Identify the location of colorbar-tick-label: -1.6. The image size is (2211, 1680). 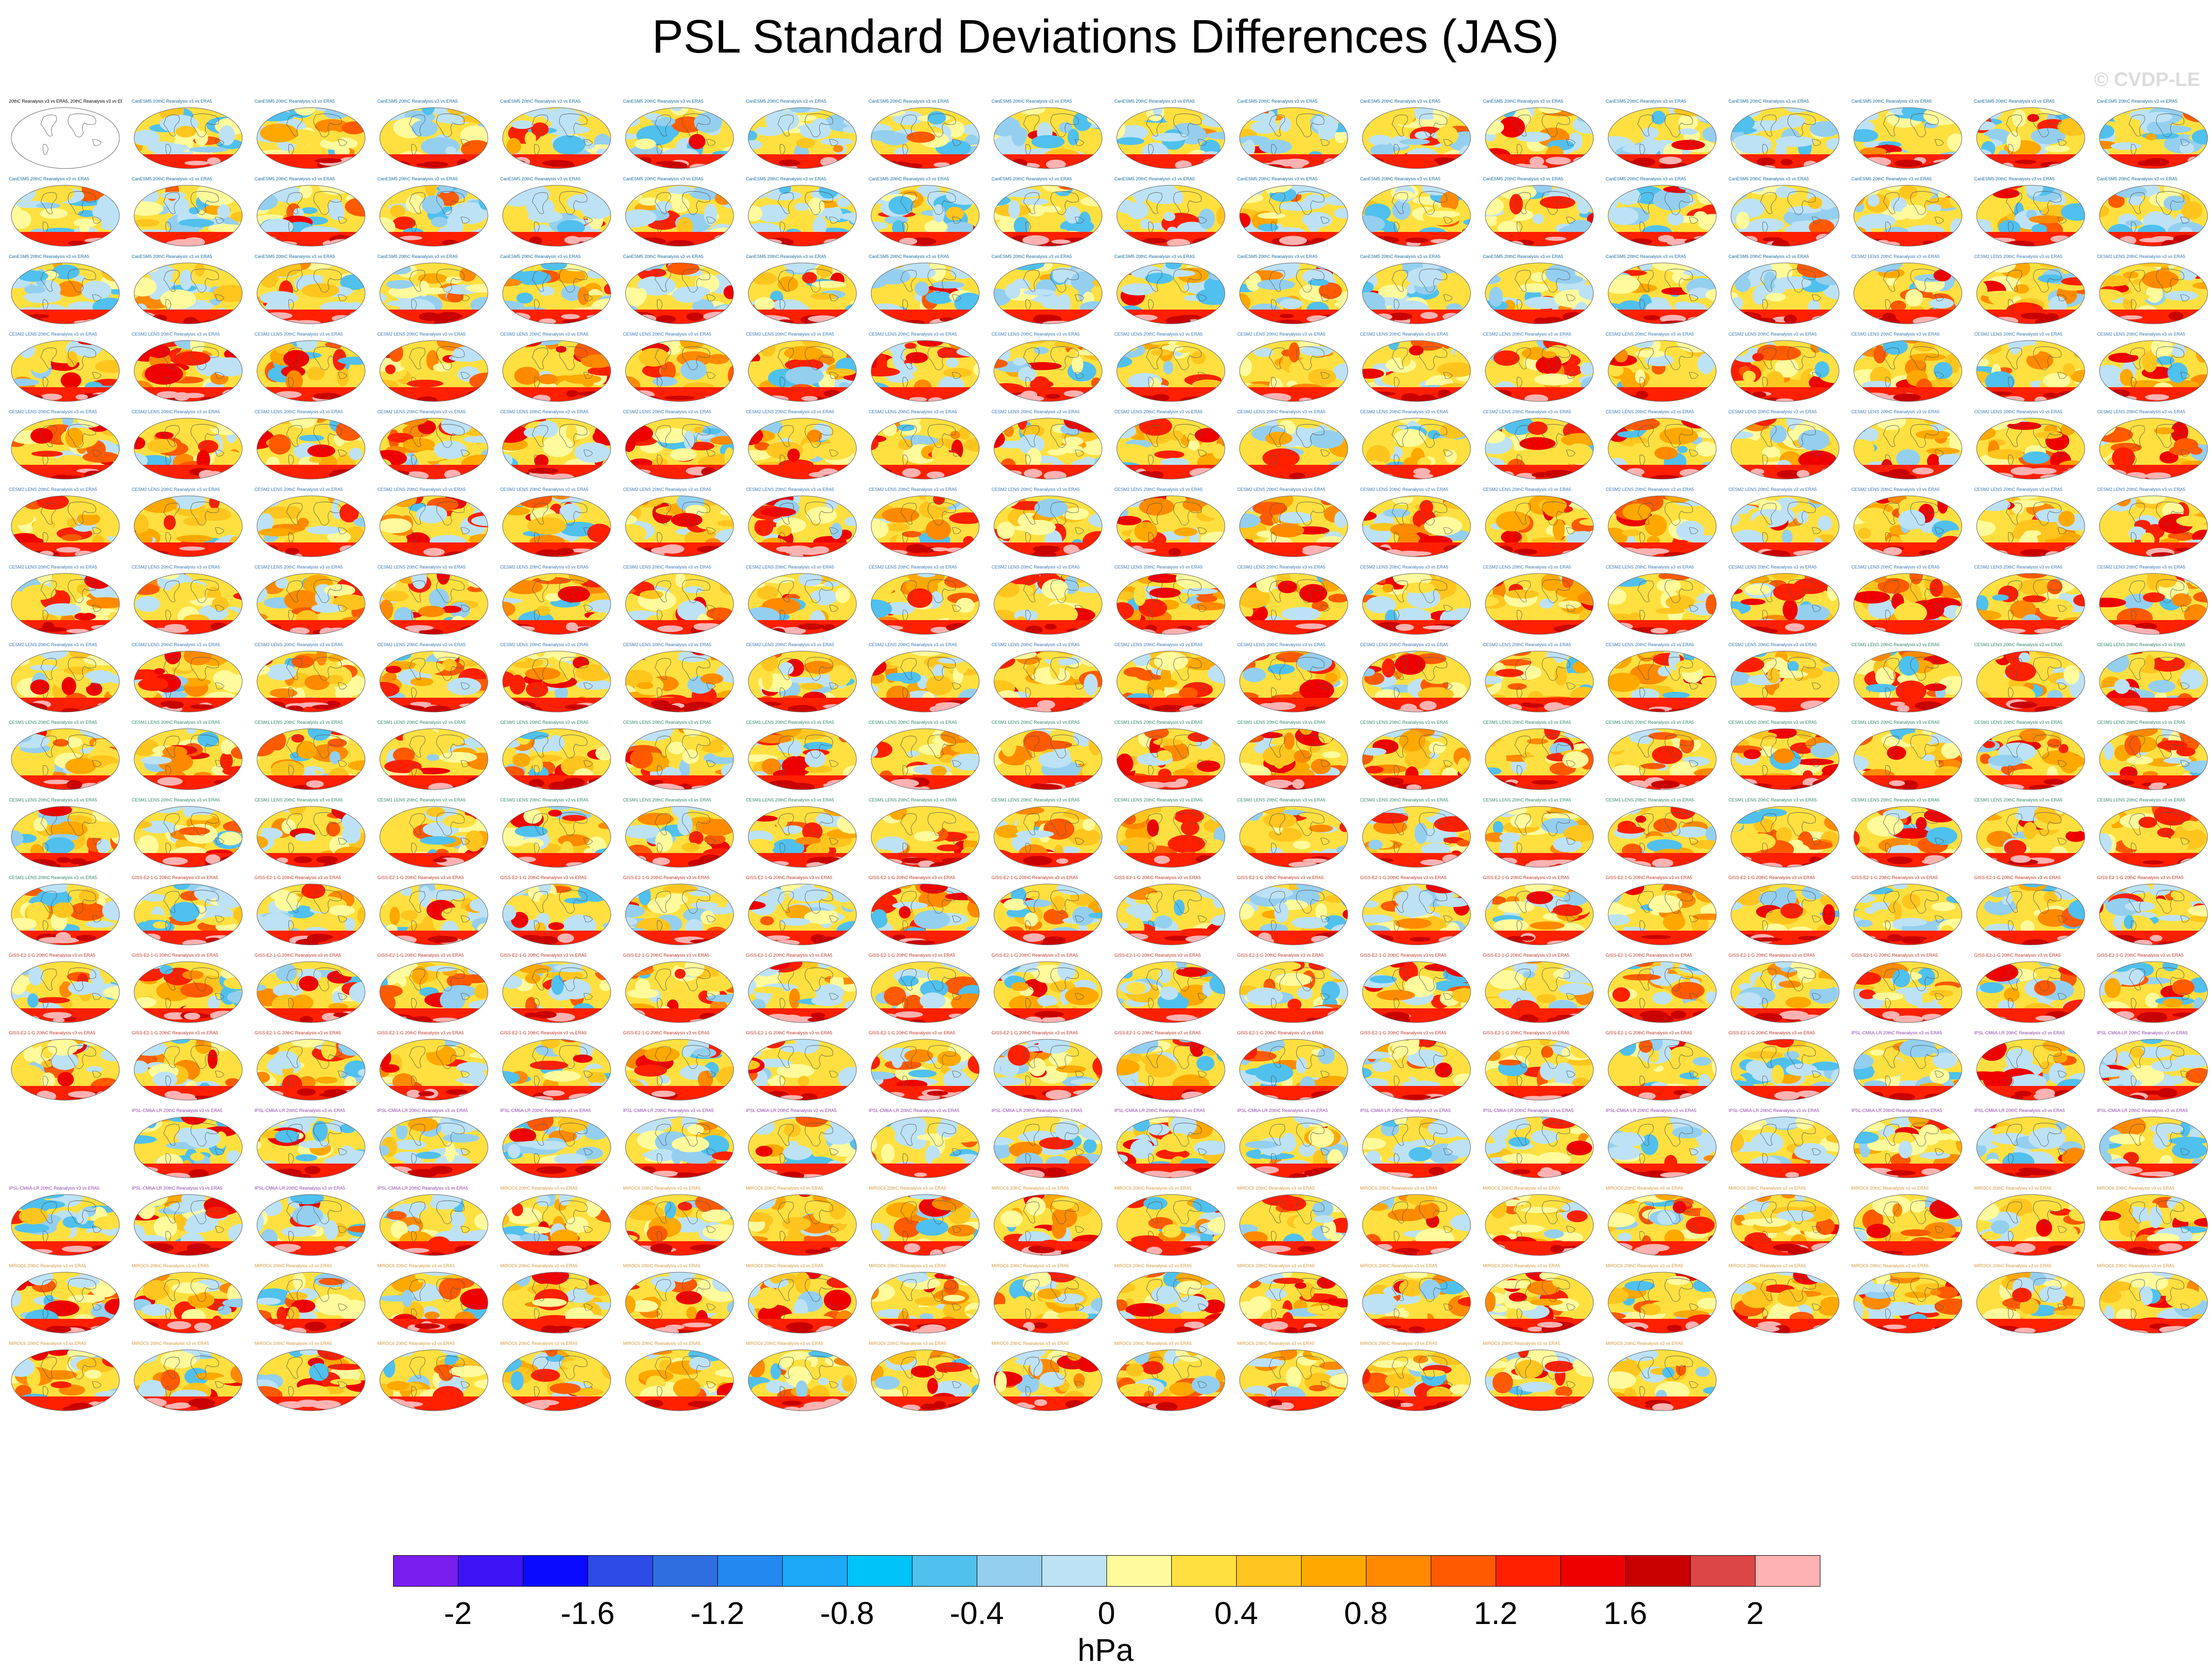
(587, 1613).